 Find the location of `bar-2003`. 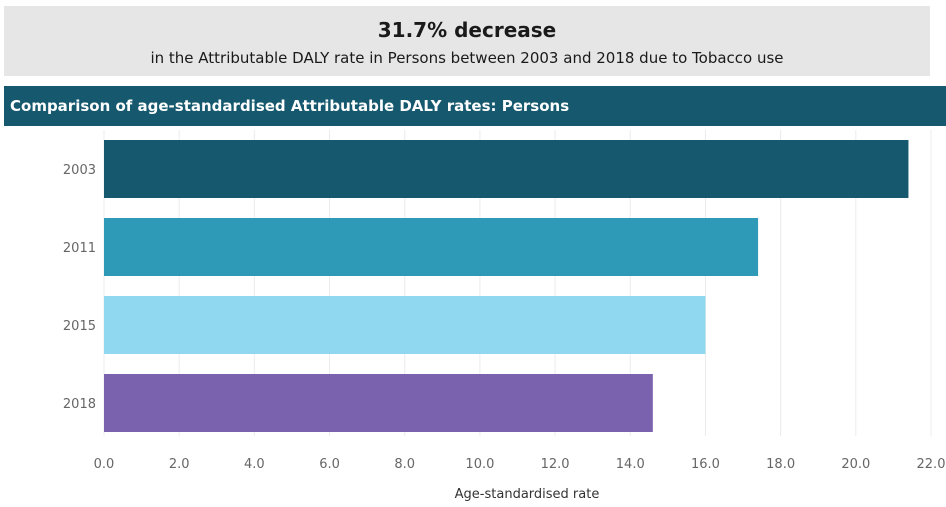

bar-2003 is located at coordinates (506, 169).